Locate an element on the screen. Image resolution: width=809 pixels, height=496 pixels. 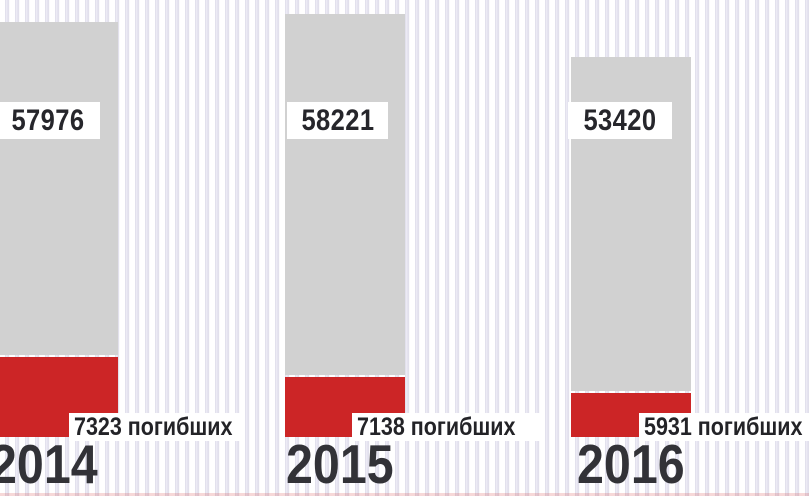
bar-2016-total-value: 53420 is located at coordinates (620, 120).